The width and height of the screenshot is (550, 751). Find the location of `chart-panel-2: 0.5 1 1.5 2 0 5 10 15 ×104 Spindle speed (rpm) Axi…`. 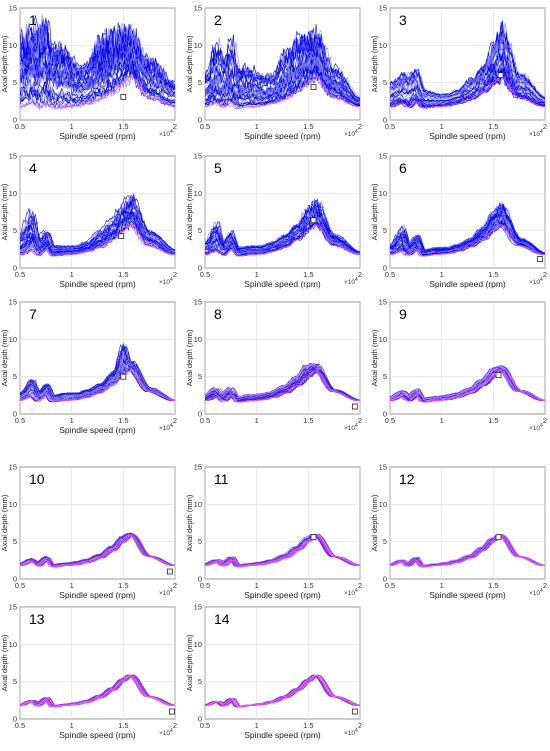

chart-panel-2: 0.5 1 1.5 2 0 5 10 15 ×104 Spindle speed (rpm) Axi… is located at coordinates (273, 73).